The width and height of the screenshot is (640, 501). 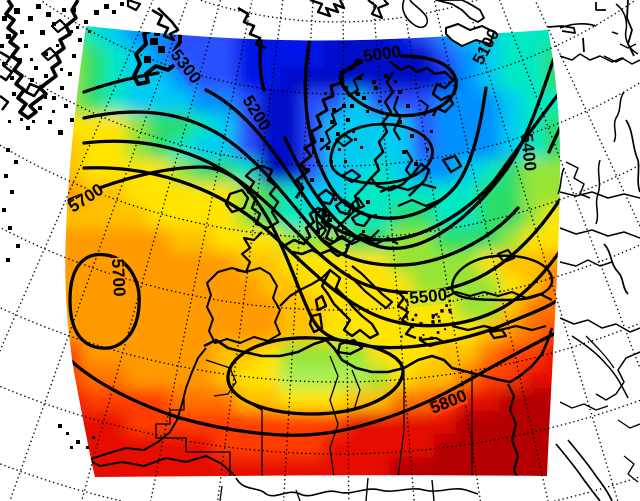 I want to click on svg-text: 5500, so click(x=428, y=296).